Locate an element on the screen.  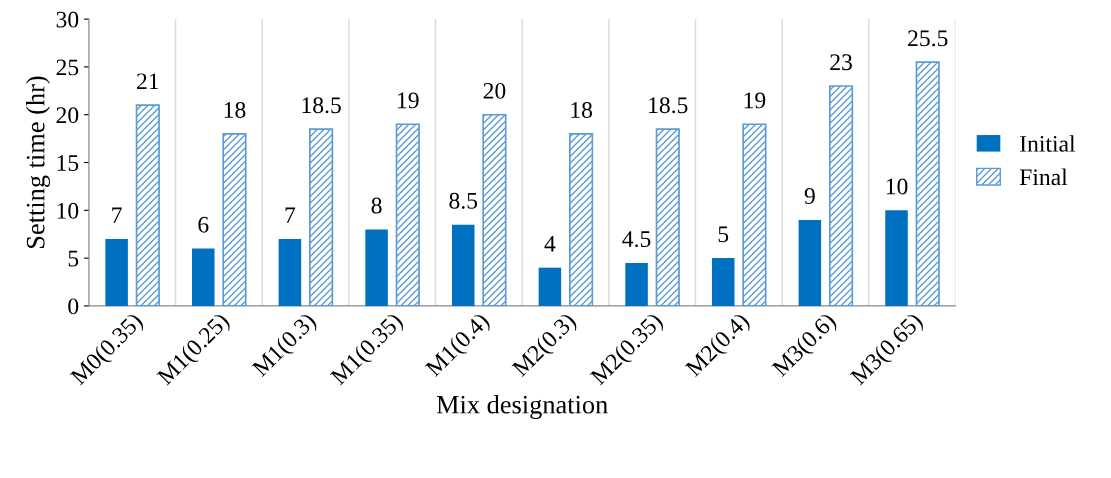
y-tick-label: 5 is located at coordinates (73, 258).